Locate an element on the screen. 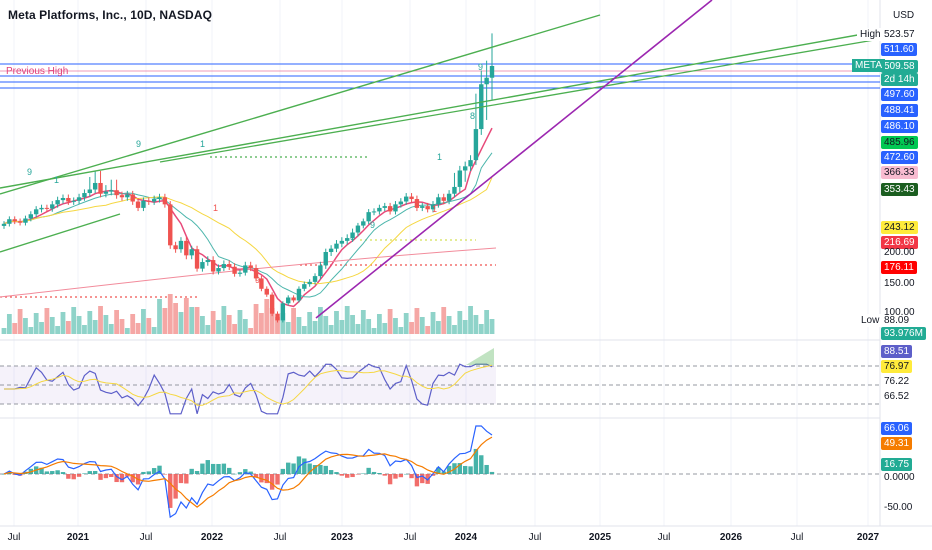 This screenshot has width=932, height=550. macd-axis-label: 49.31 is located at coordinates (897, 443).